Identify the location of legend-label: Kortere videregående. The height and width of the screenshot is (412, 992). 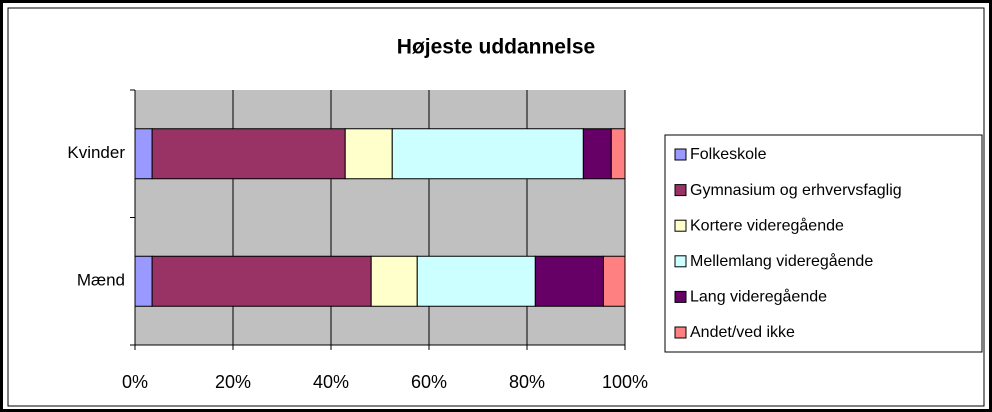
(767, 225).